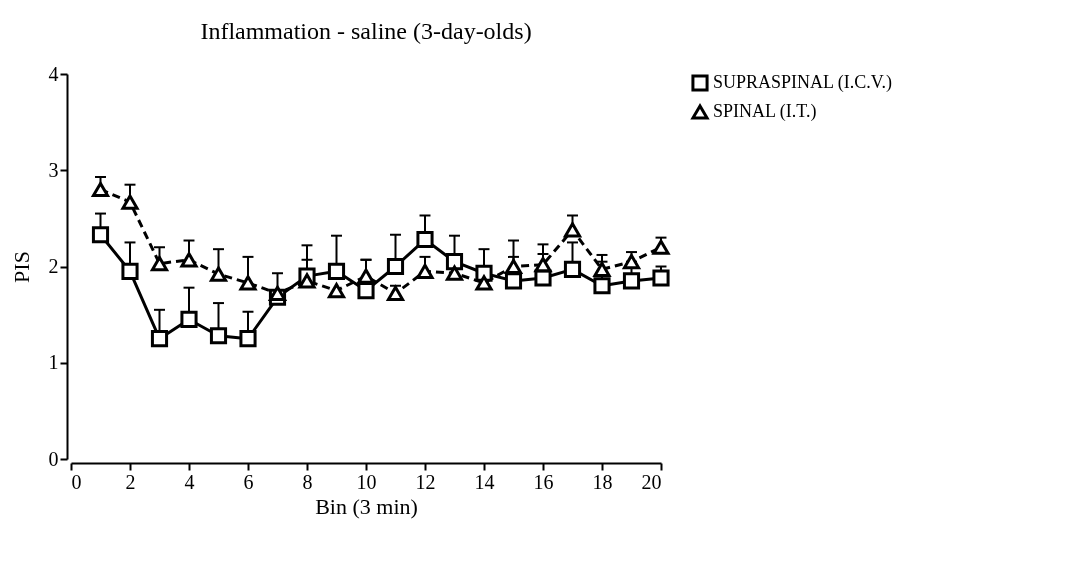 The image size is (1092, 562). Describe the element at coordinates (651, 481) in the screenshot. I see `x-tick-label: 20` at that location.